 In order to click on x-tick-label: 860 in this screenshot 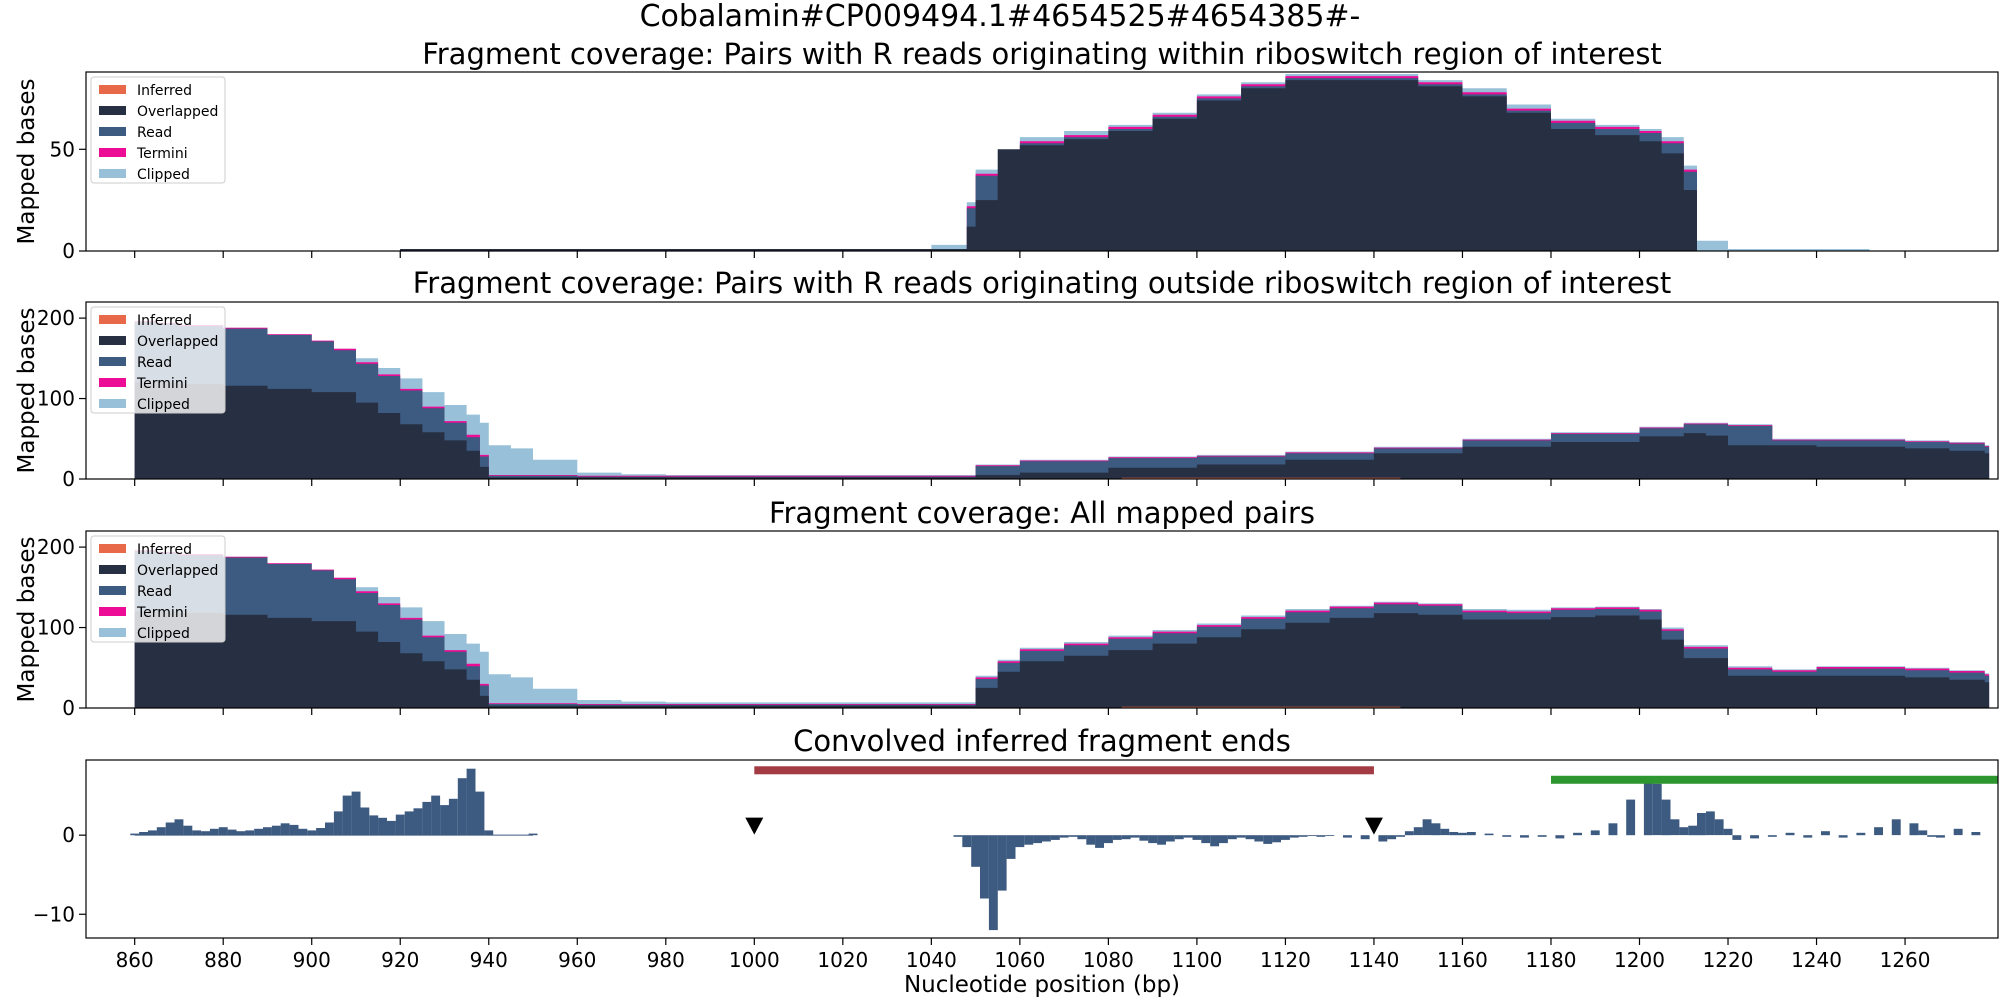, I will do `click(135, 960)`.